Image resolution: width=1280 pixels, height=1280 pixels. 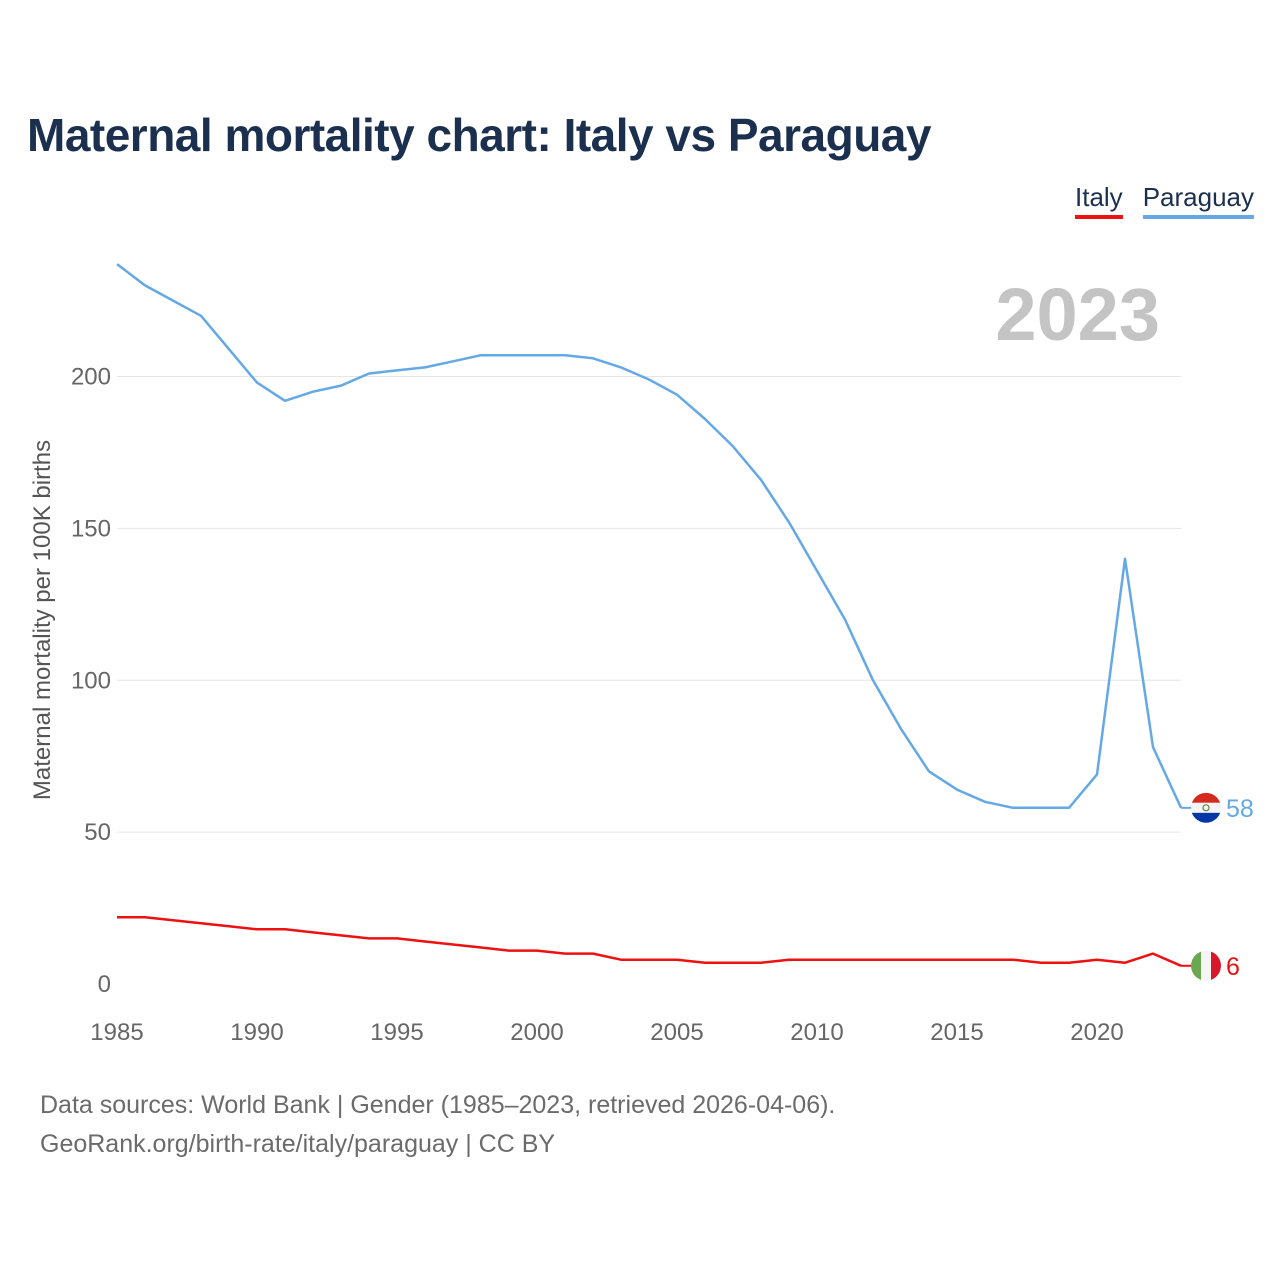 What do you see at coordinates (606, 1032) in the screenshot?
I see `x-axis-ticks: 1985 1990 1995 2000 2005 2010 2015 2020` at bounding box center [606, 1032].